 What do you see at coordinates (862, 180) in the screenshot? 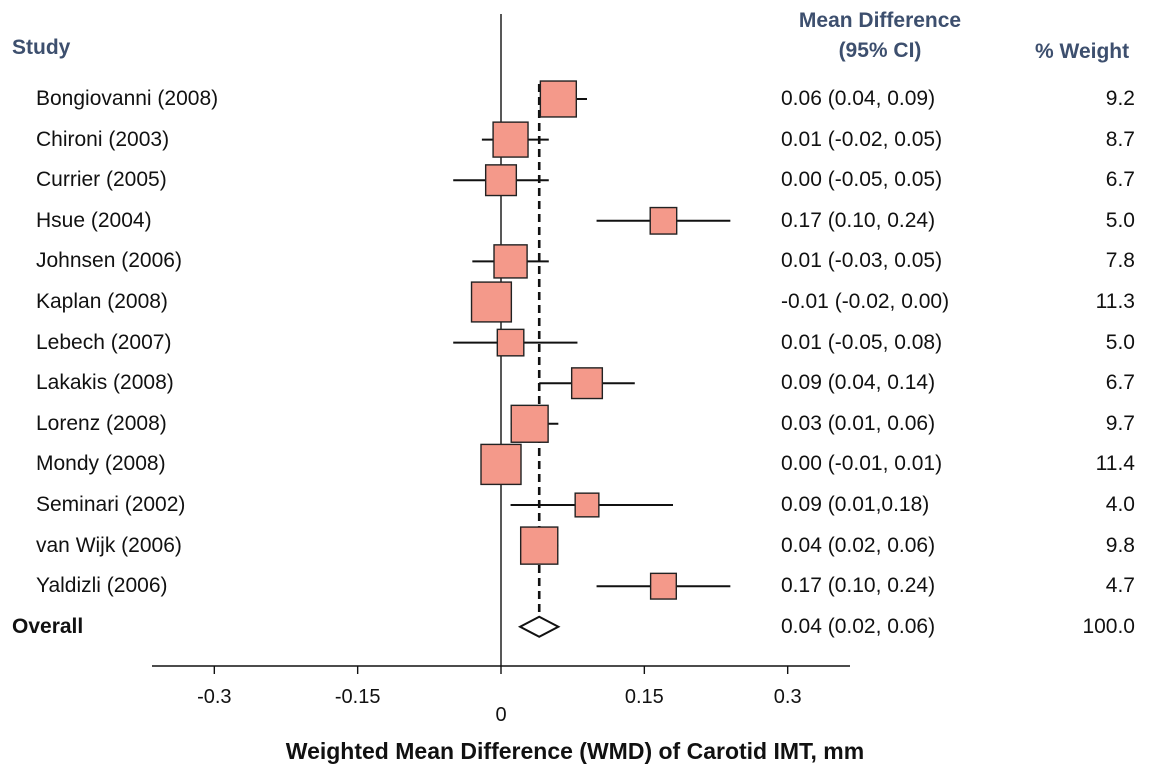
I see `study-ci-text: 0.00 (-0.05, 0.05)` at bounding box center [862, 180].